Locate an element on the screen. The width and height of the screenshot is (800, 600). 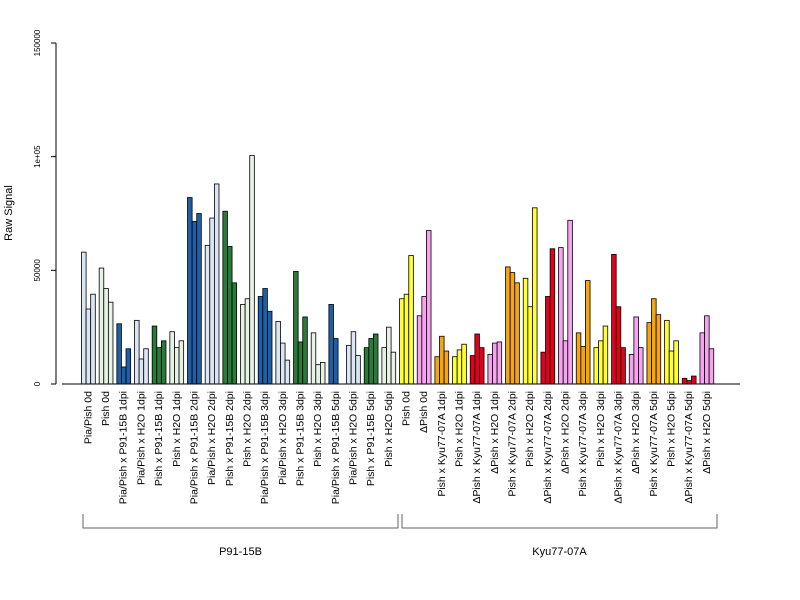
y-tick-label: 1e+05 is located at coordinates (37, 156).